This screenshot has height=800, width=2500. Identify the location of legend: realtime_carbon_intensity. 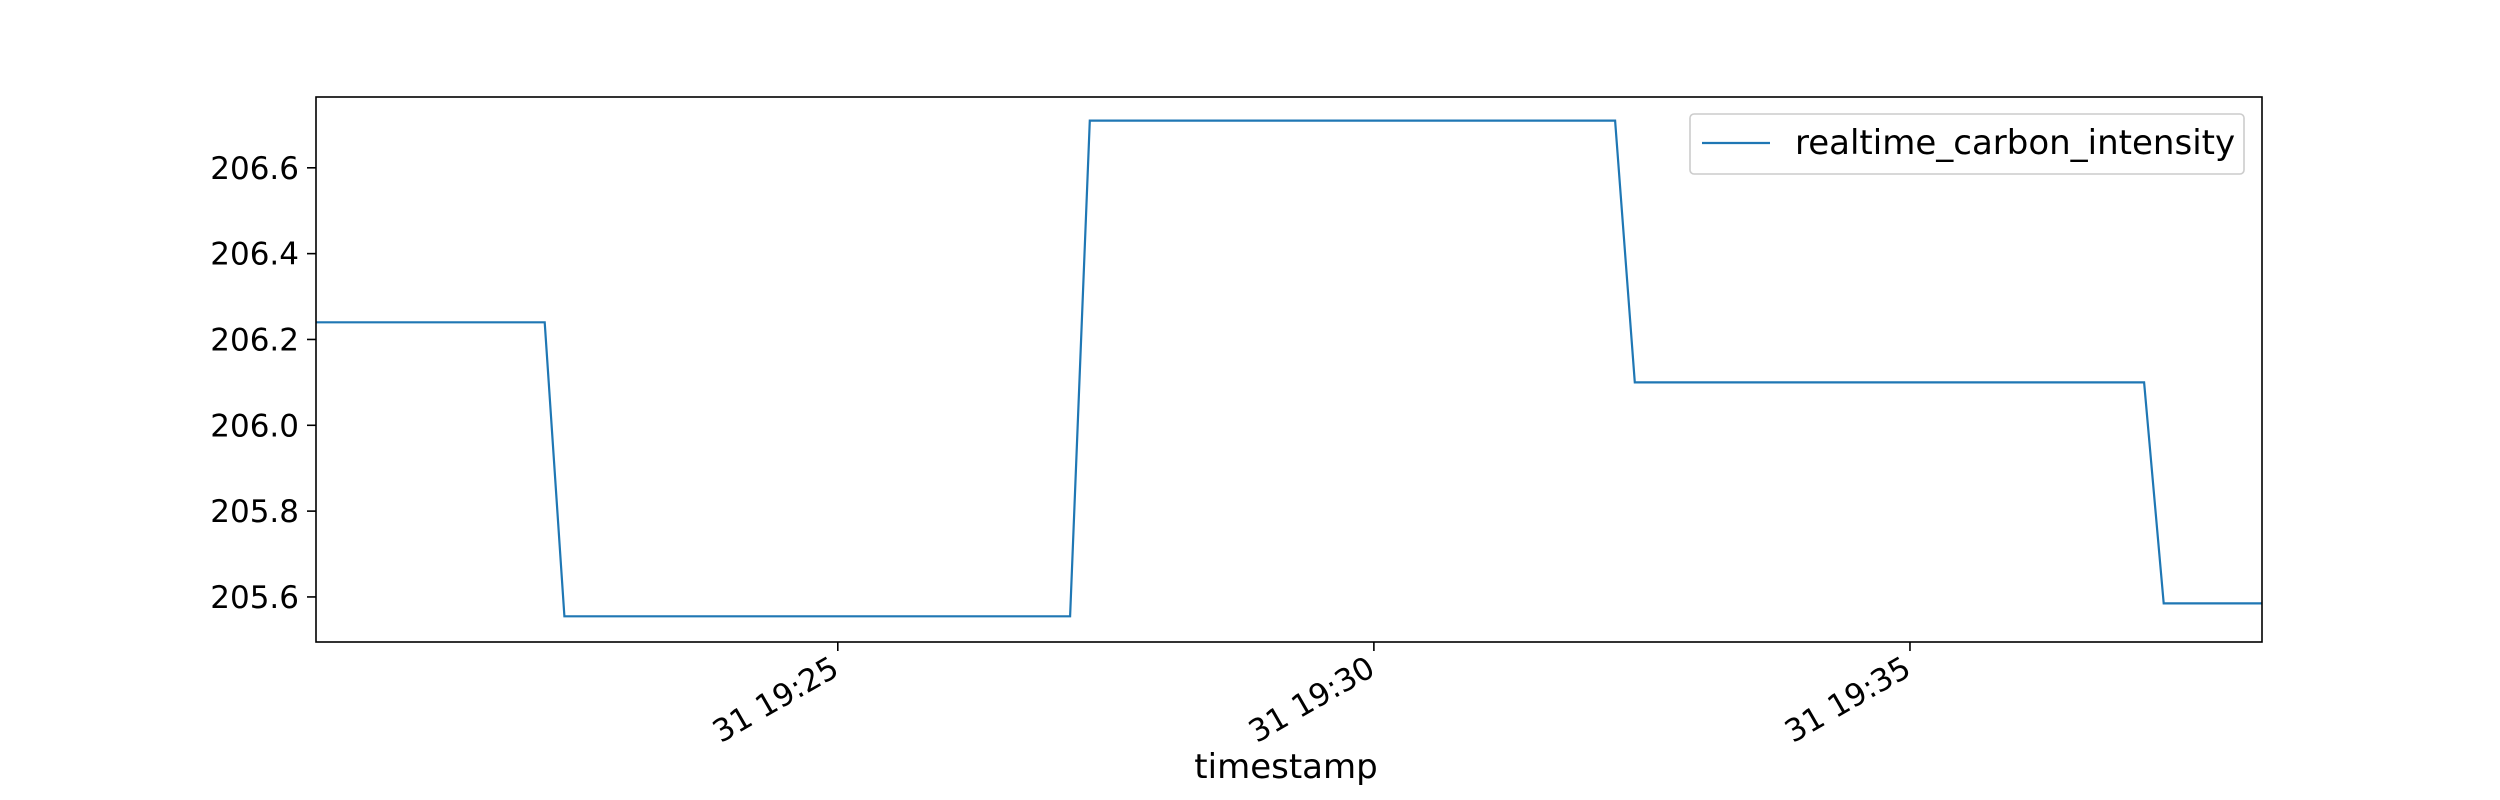
(1967, 144).